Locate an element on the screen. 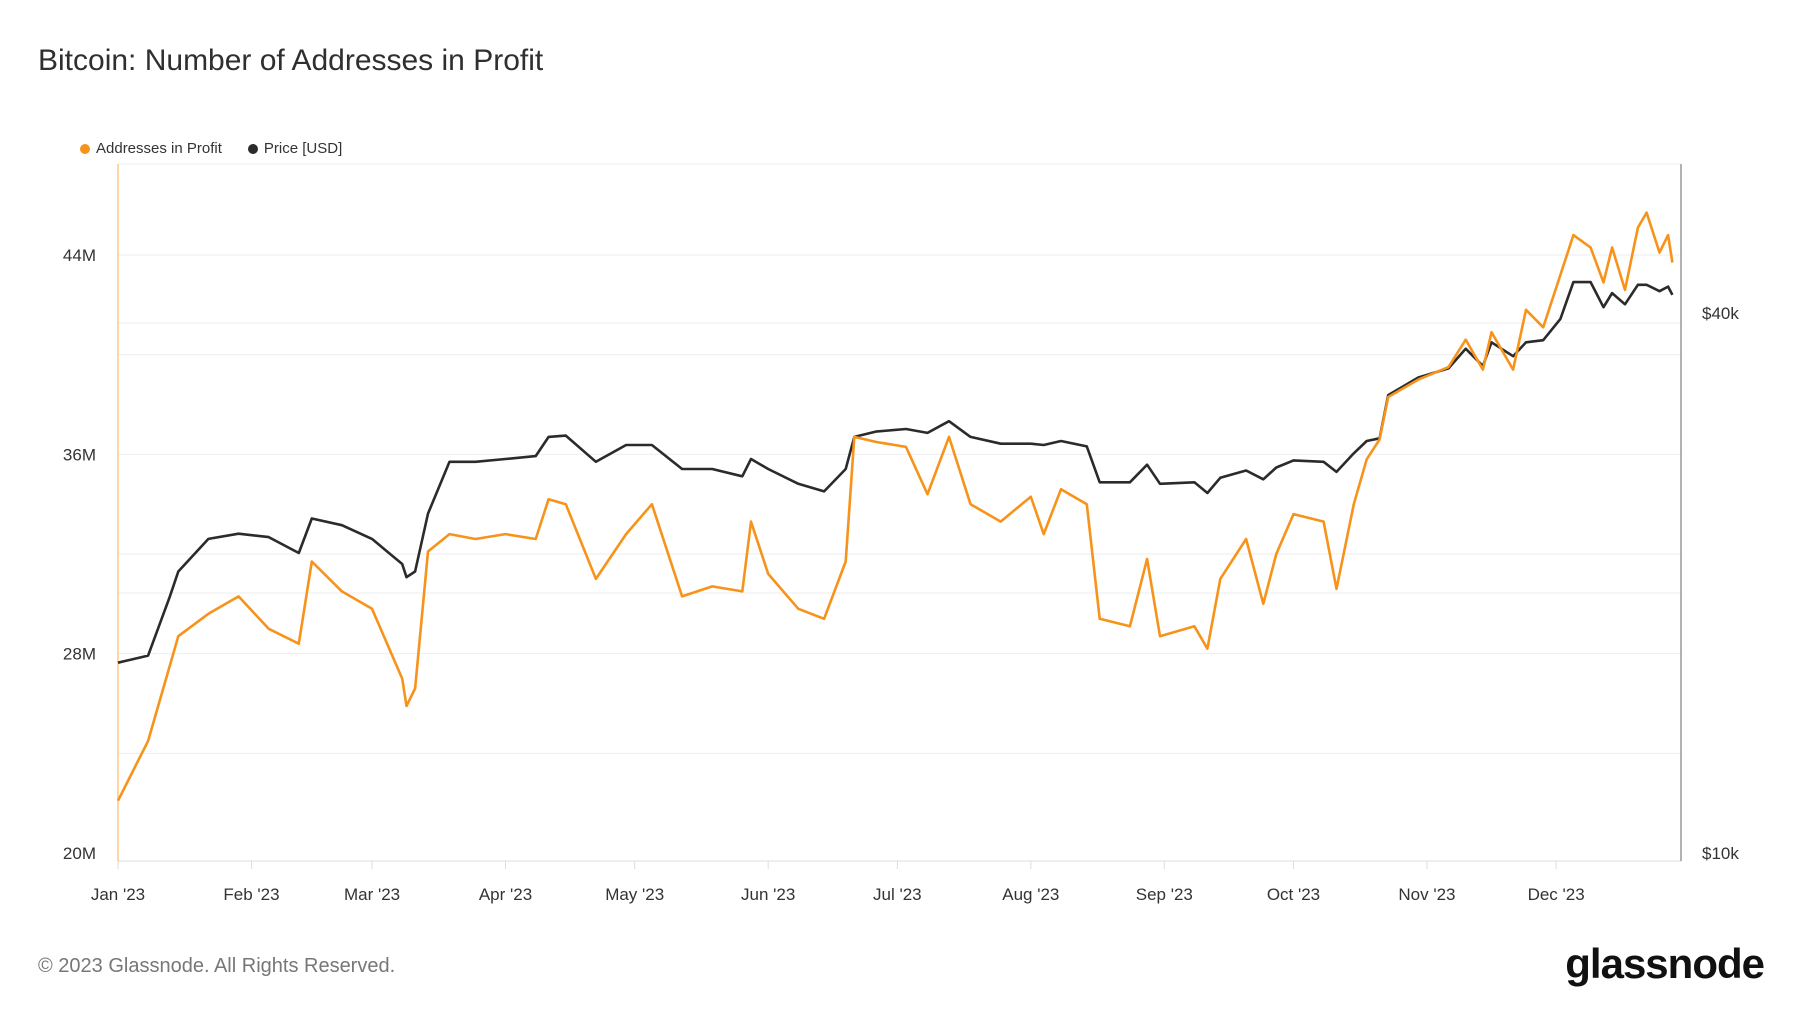 The height and width of the screenshot is (1013, 1800). x-tick-label: Oct '23 is located at coordinates (1293, 894).